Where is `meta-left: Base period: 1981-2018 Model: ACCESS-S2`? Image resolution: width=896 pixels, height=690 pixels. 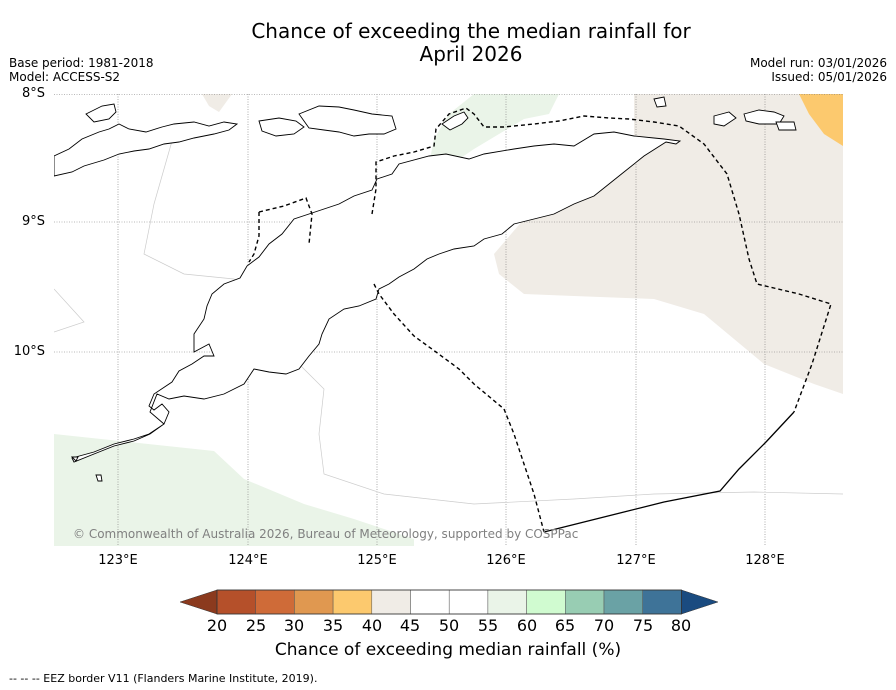
meta-left: Base period: 1981-2018 Model: ACCESS-S2 is located at coordinates (81, 70).